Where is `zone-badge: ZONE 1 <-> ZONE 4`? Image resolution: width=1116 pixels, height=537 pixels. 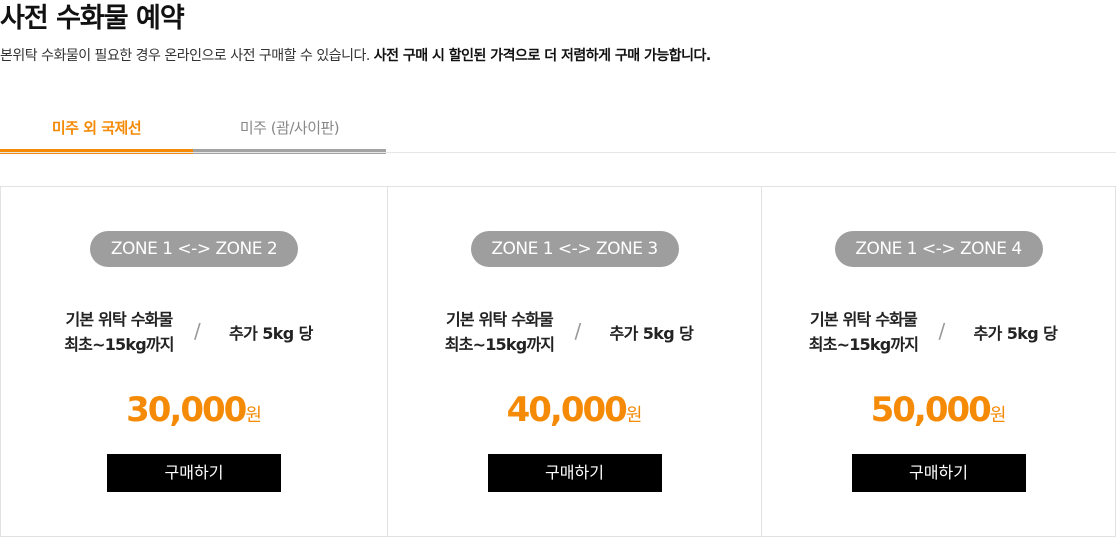 zone-badge: ZONE 1 <-> ZONE 4 is located at coordinates (938, 249).